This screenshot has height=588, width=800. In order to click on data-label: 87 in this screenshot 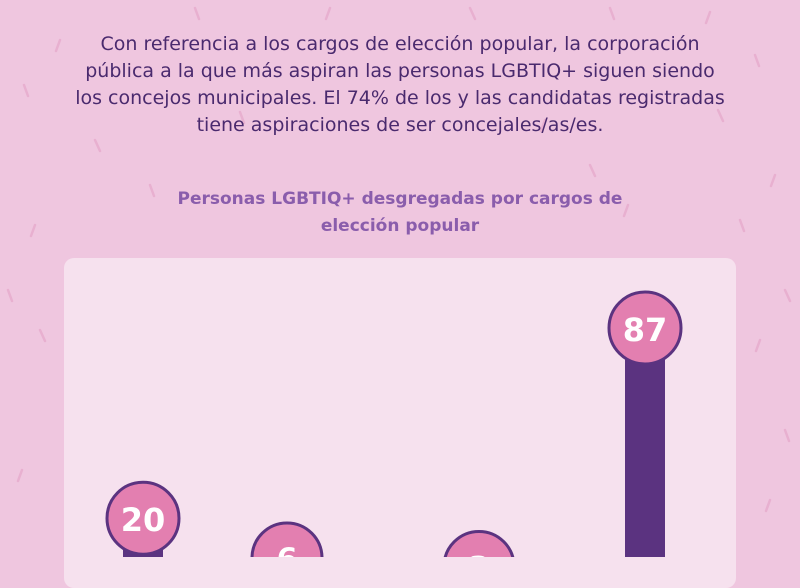, I will do `click(645, 330)`.